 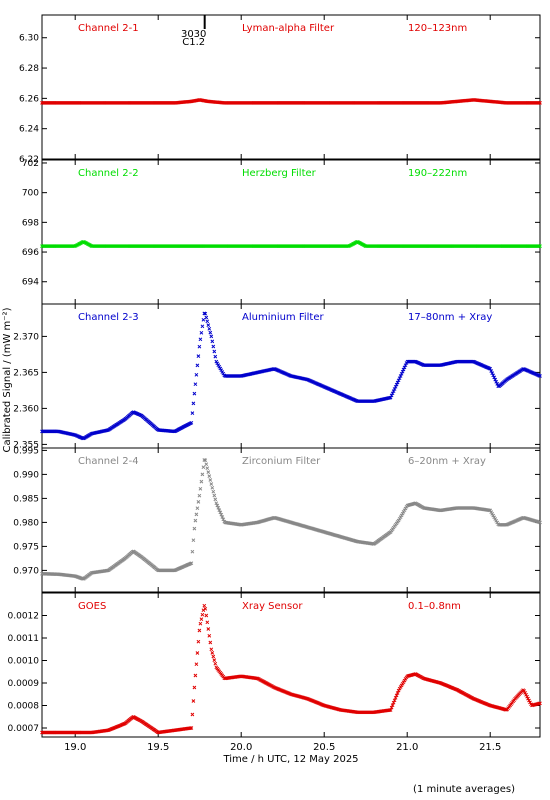 I want to click on channel-name: Channel 2-4, so click(x=108, y=461).